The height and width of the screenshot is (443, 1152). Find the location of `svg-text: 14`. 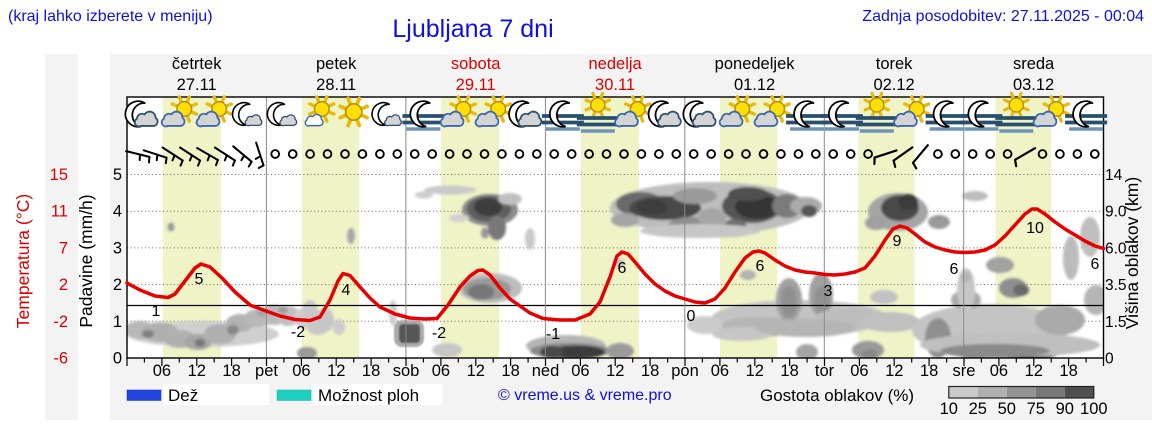

svg-text: 14 is located at coordinates (1114, 175).